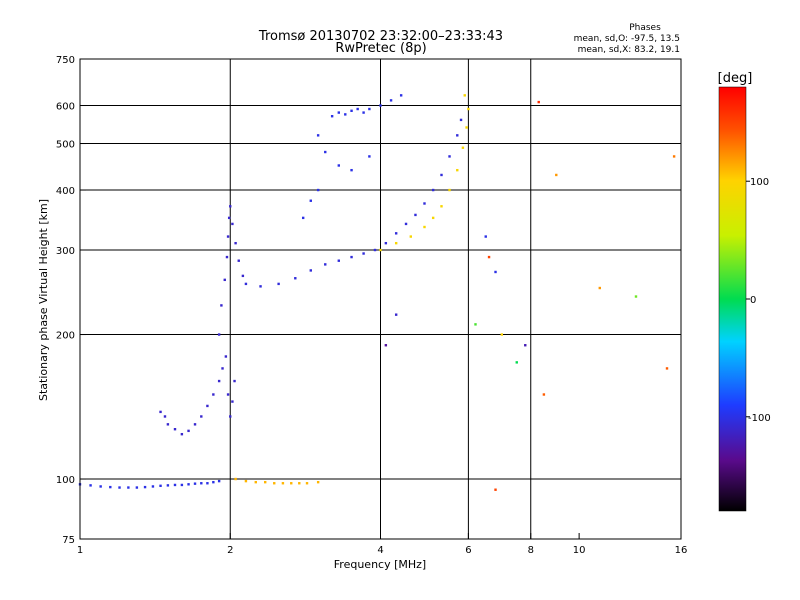  I want to click on y-tick-label: 400, so click(65, 191).